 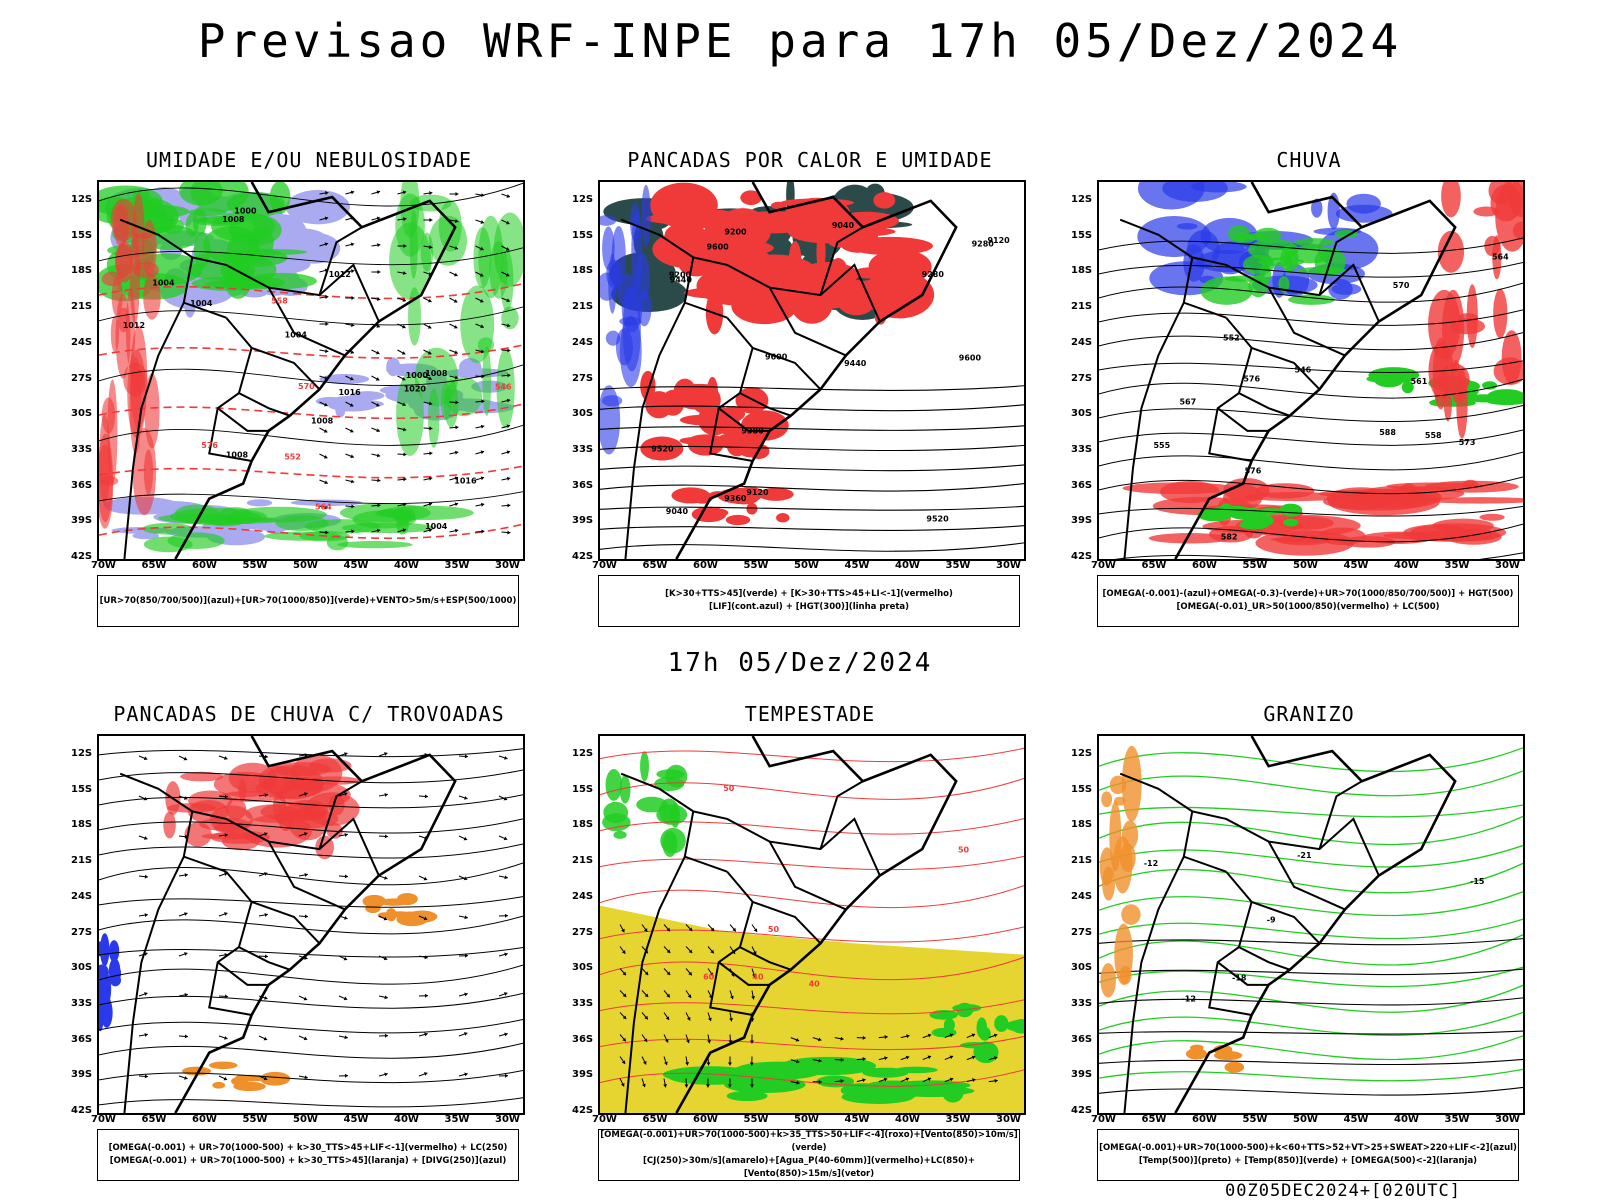 I want to click on lon-tick-label: 50W, so click(x=1305, y=565).